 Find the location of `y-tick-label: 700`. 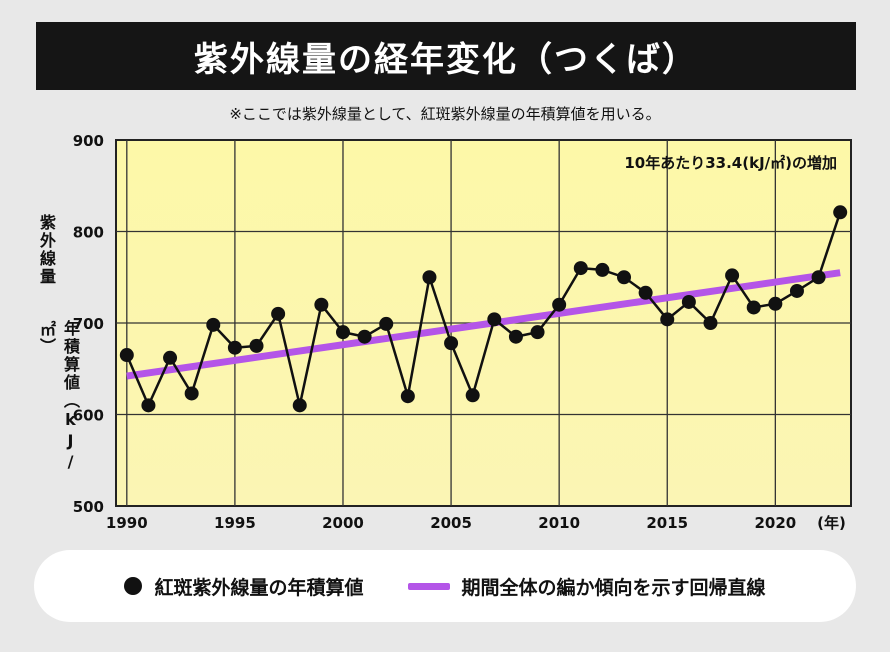

y-tick-label: 700 is located at coordinates (88, 324).